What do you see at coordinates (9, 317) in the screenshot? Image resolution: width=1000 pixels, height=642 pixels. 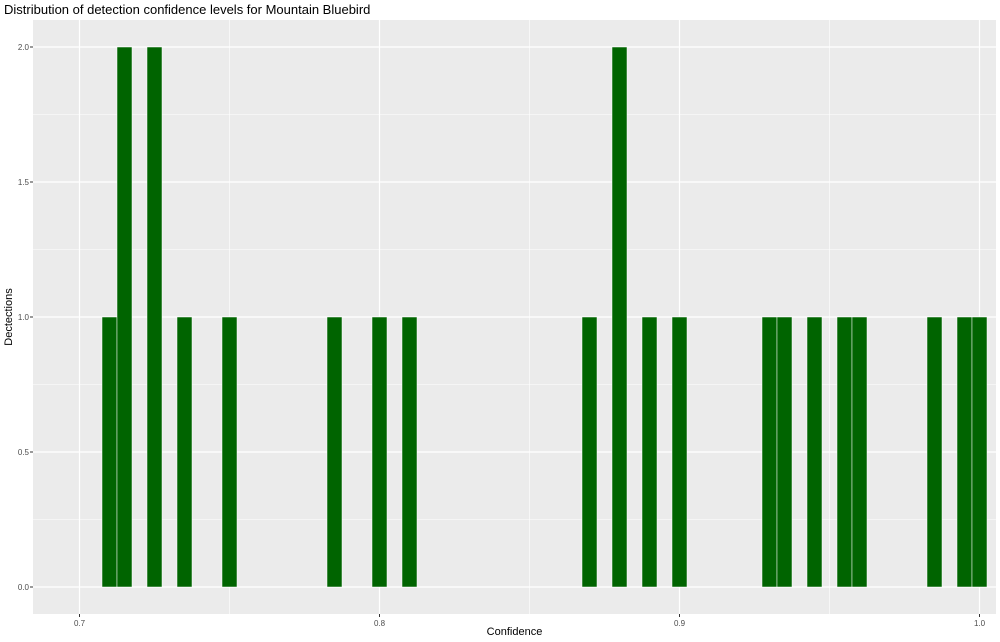 I see `y-axis-title: Dectections` at bounding box center [9, 317].